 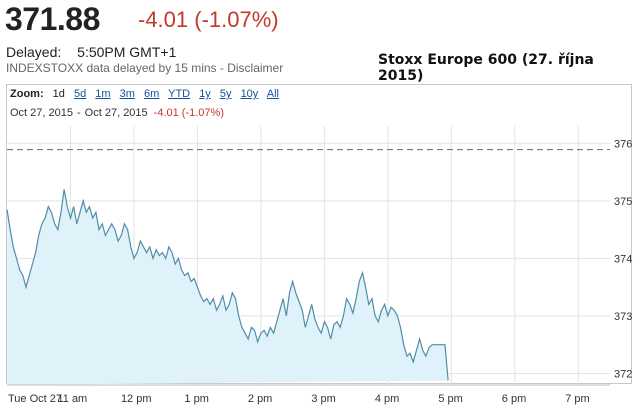 I want to click on zoom-option-1y: 1y, so click(x=205, y=94).